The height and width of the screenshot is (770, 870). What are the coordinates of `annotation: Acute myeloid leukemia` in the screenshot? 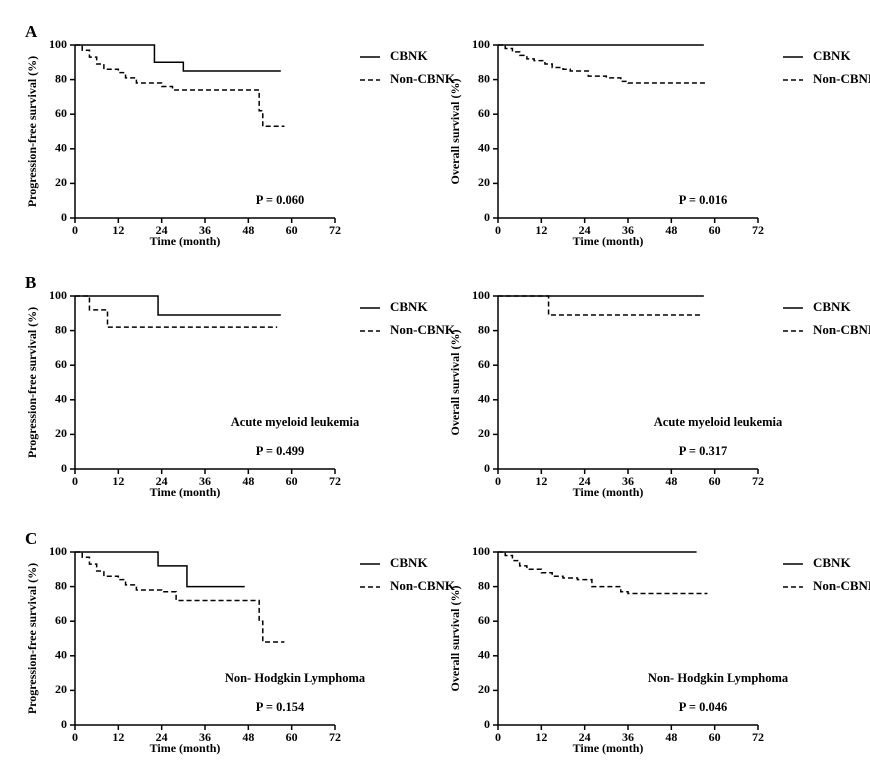 It's located at (295, 422).